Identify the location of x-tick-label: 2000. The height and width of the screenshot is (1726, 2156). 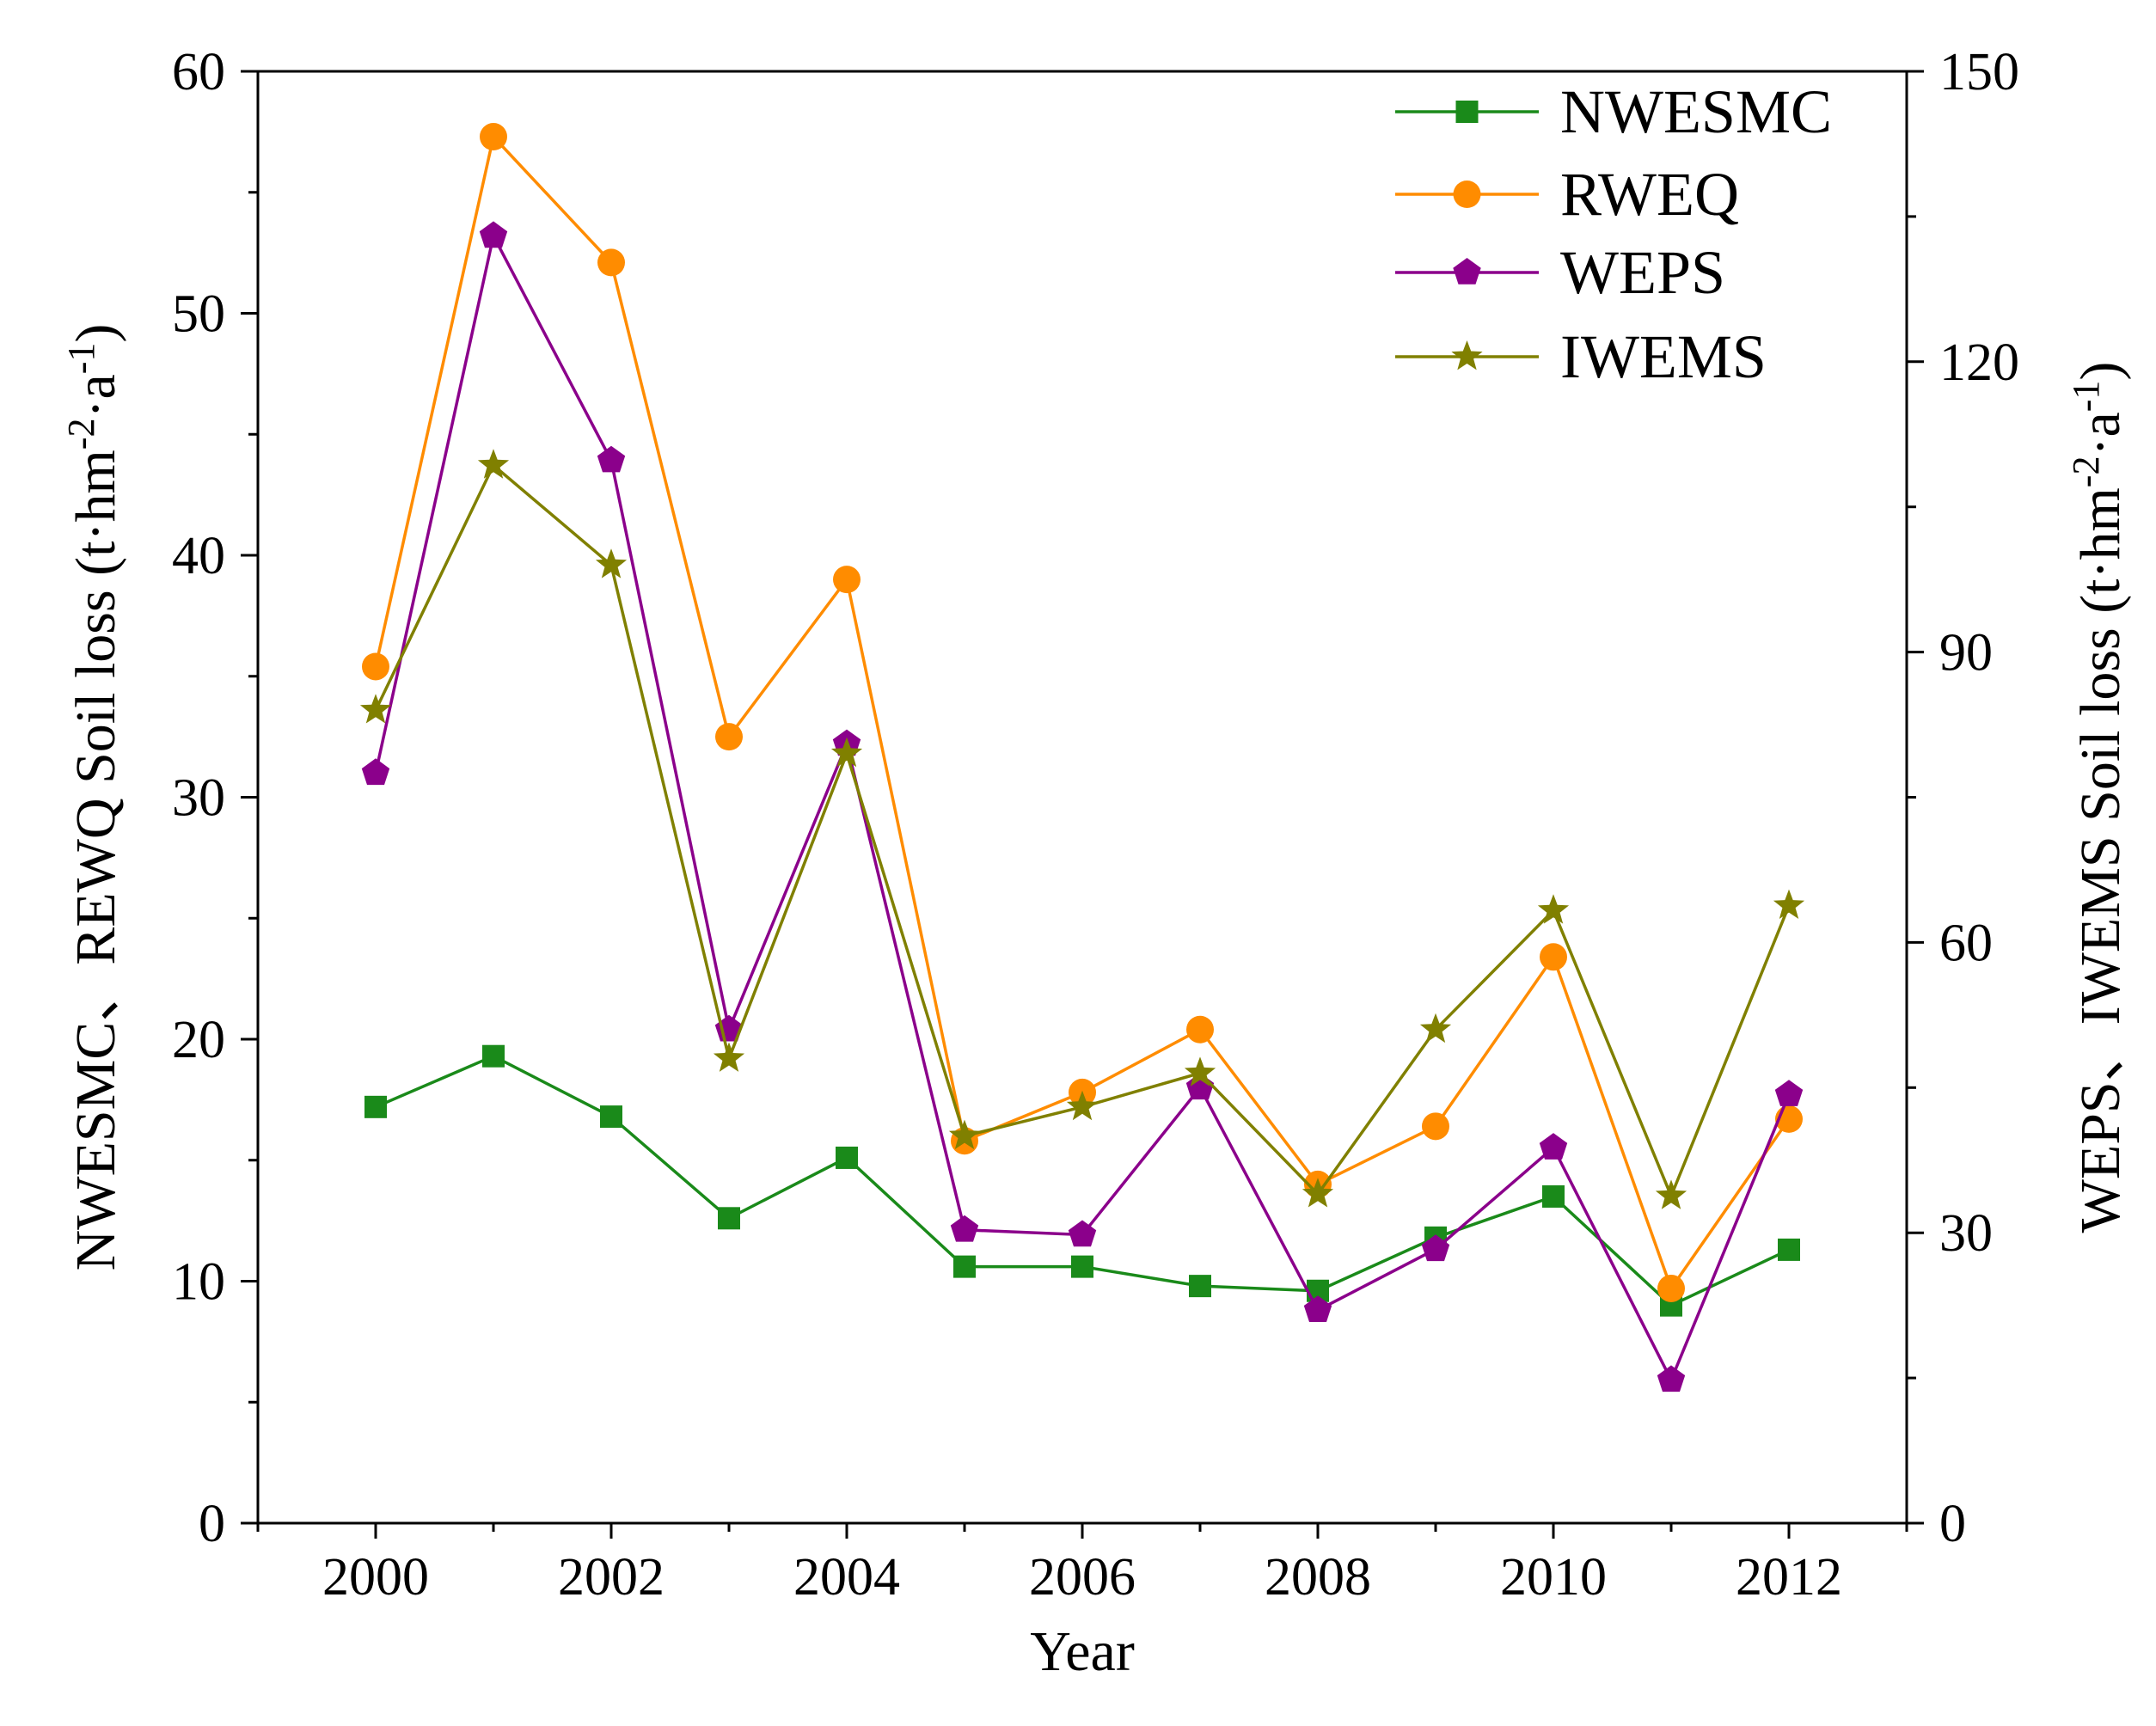
(375, 1577).